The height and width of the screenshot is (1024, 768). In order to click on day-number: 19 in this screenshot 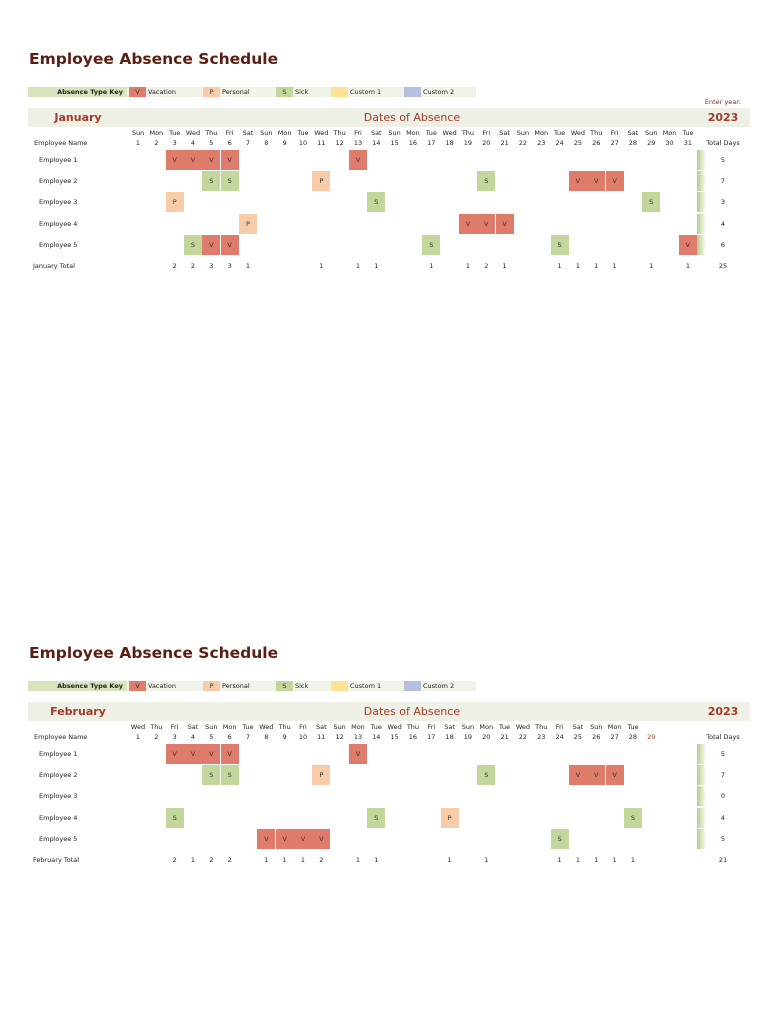, I will do `click(468, 737)`.